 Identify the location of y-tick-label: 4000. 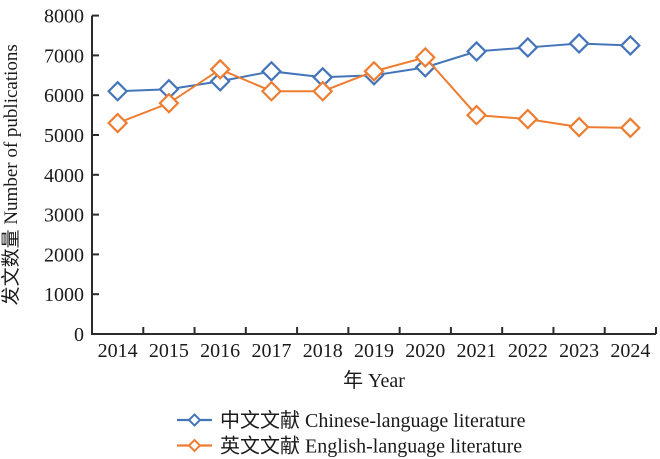
(64, 176).